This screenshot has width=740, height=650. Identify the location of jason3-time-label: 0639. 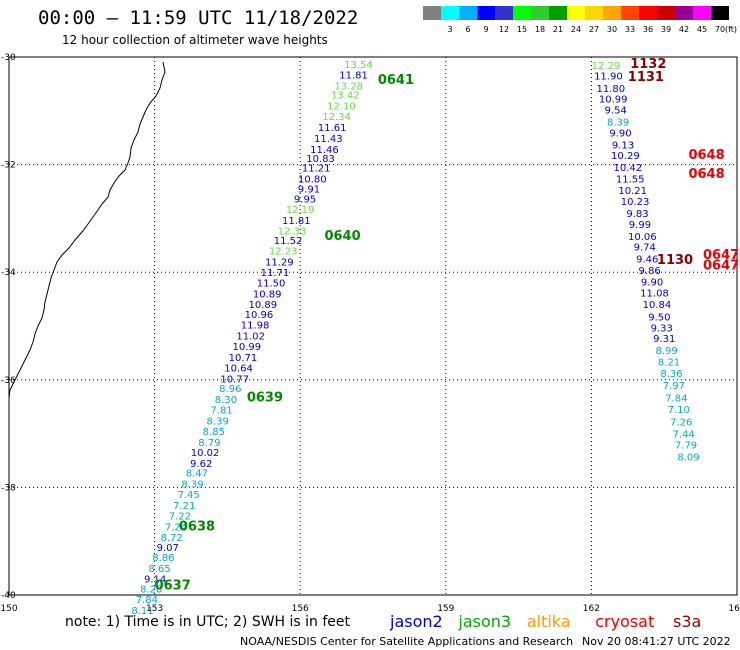
(265, 397).